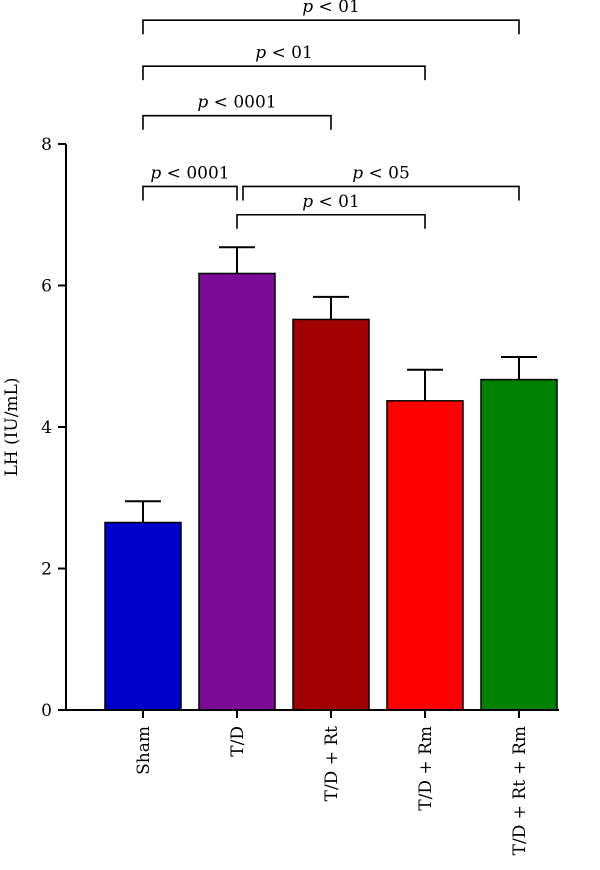 Image resolution: width=600 pixels, height=870 pixels. I want to click on significance-label: p < 05, so click(381, 173).